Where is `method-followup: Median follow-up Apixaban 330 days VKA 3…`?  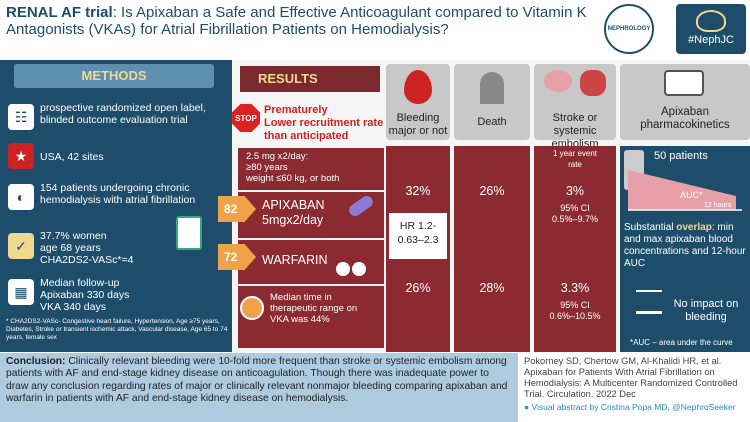 method-followup: Median follow-up Apixaban 330 days VKA 3… is located at coordinates (85, 295).